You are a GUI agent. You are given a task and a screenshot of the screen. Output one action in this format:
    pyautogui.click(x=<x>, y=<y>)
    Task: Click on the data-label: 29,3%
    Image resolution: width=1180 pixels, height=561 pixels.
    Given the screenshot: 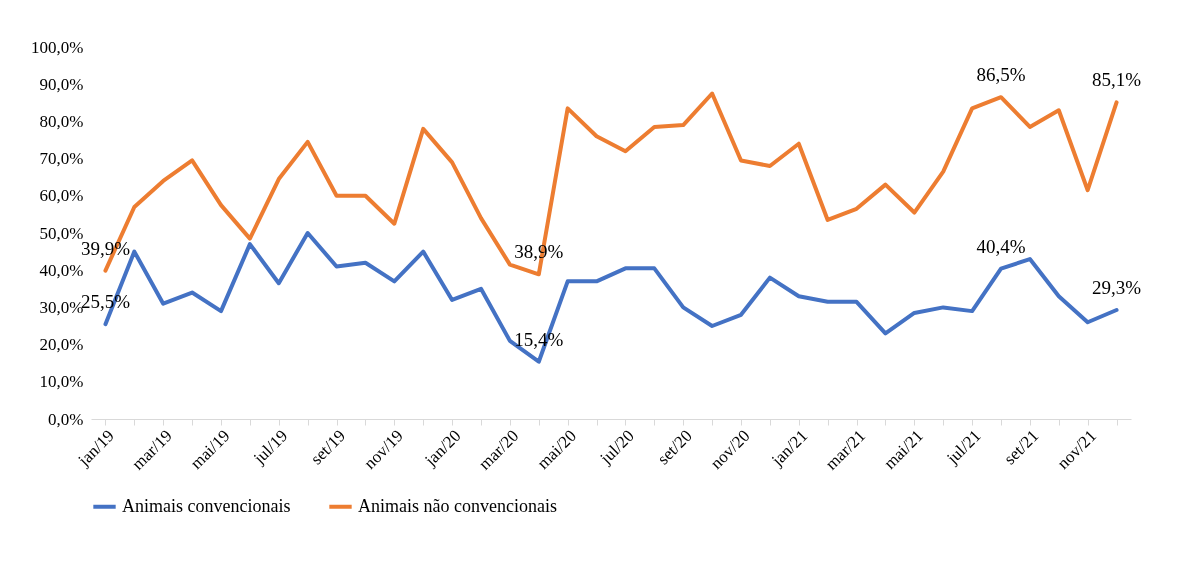 What is the action you would take?
    pyautogui.click(x=1117, y=287)
    